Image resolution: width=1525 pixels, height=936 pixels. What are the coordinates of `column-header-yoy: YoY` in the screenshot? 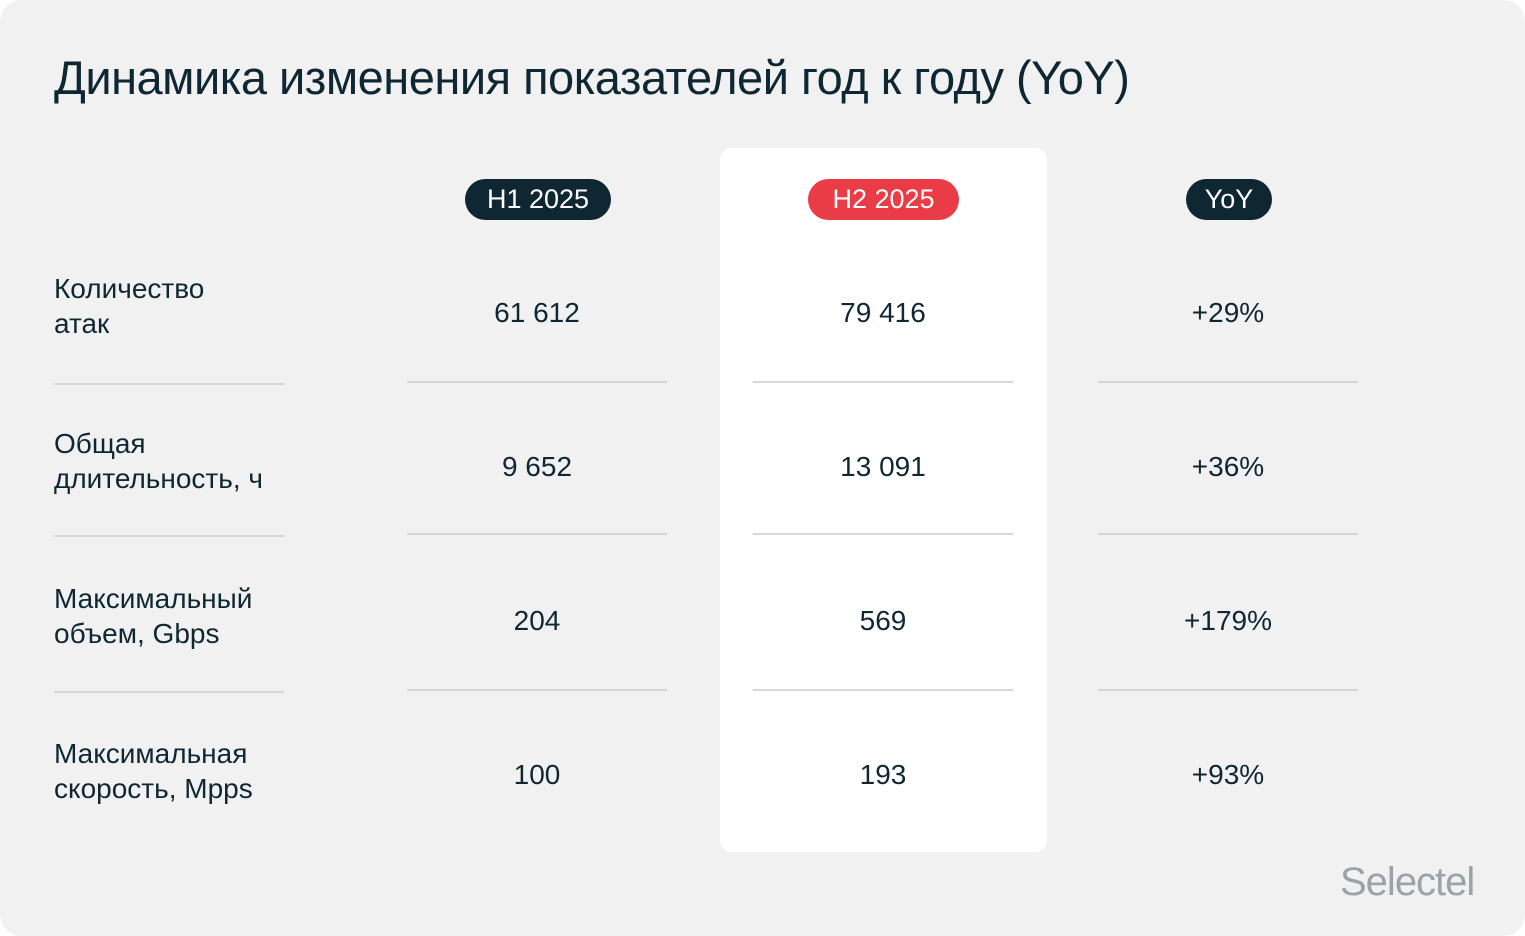 It's located at (1229, 199).